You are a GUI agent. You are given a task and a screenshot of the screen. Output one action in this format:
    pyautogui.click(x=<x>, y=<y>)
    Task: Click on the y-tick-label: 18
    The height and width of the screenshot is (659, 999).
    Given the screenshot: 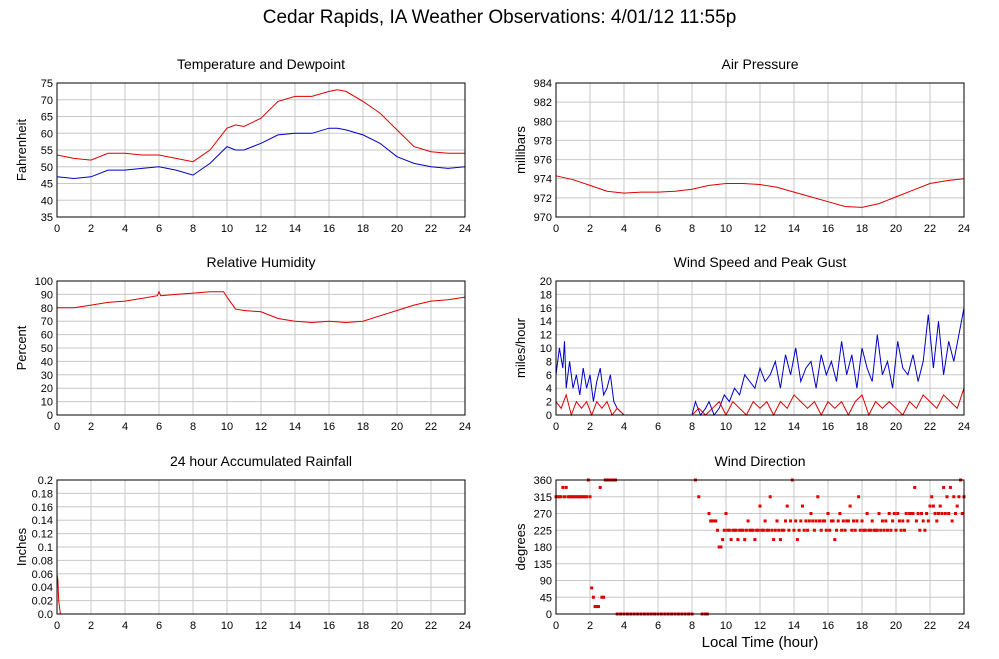 What is the action you would take?
    pyautogui.click(x=546, y=295)
    